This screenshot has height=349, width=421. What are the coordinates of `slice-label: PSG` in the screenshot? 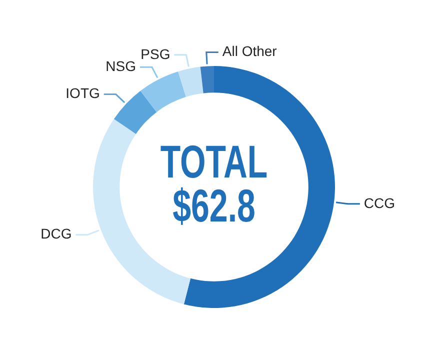 It's located at (155, 54).